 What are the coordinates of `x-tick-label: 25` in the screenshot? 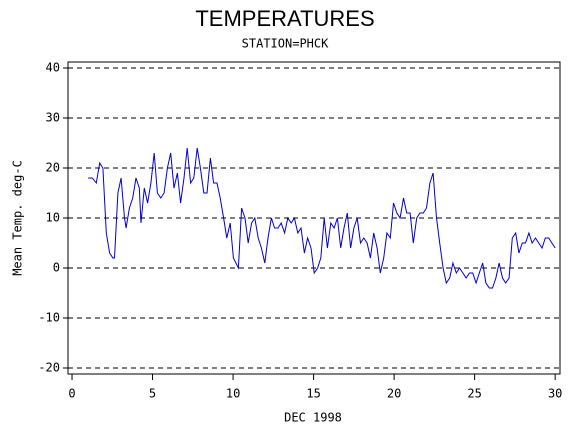 It's located at (474, 394).